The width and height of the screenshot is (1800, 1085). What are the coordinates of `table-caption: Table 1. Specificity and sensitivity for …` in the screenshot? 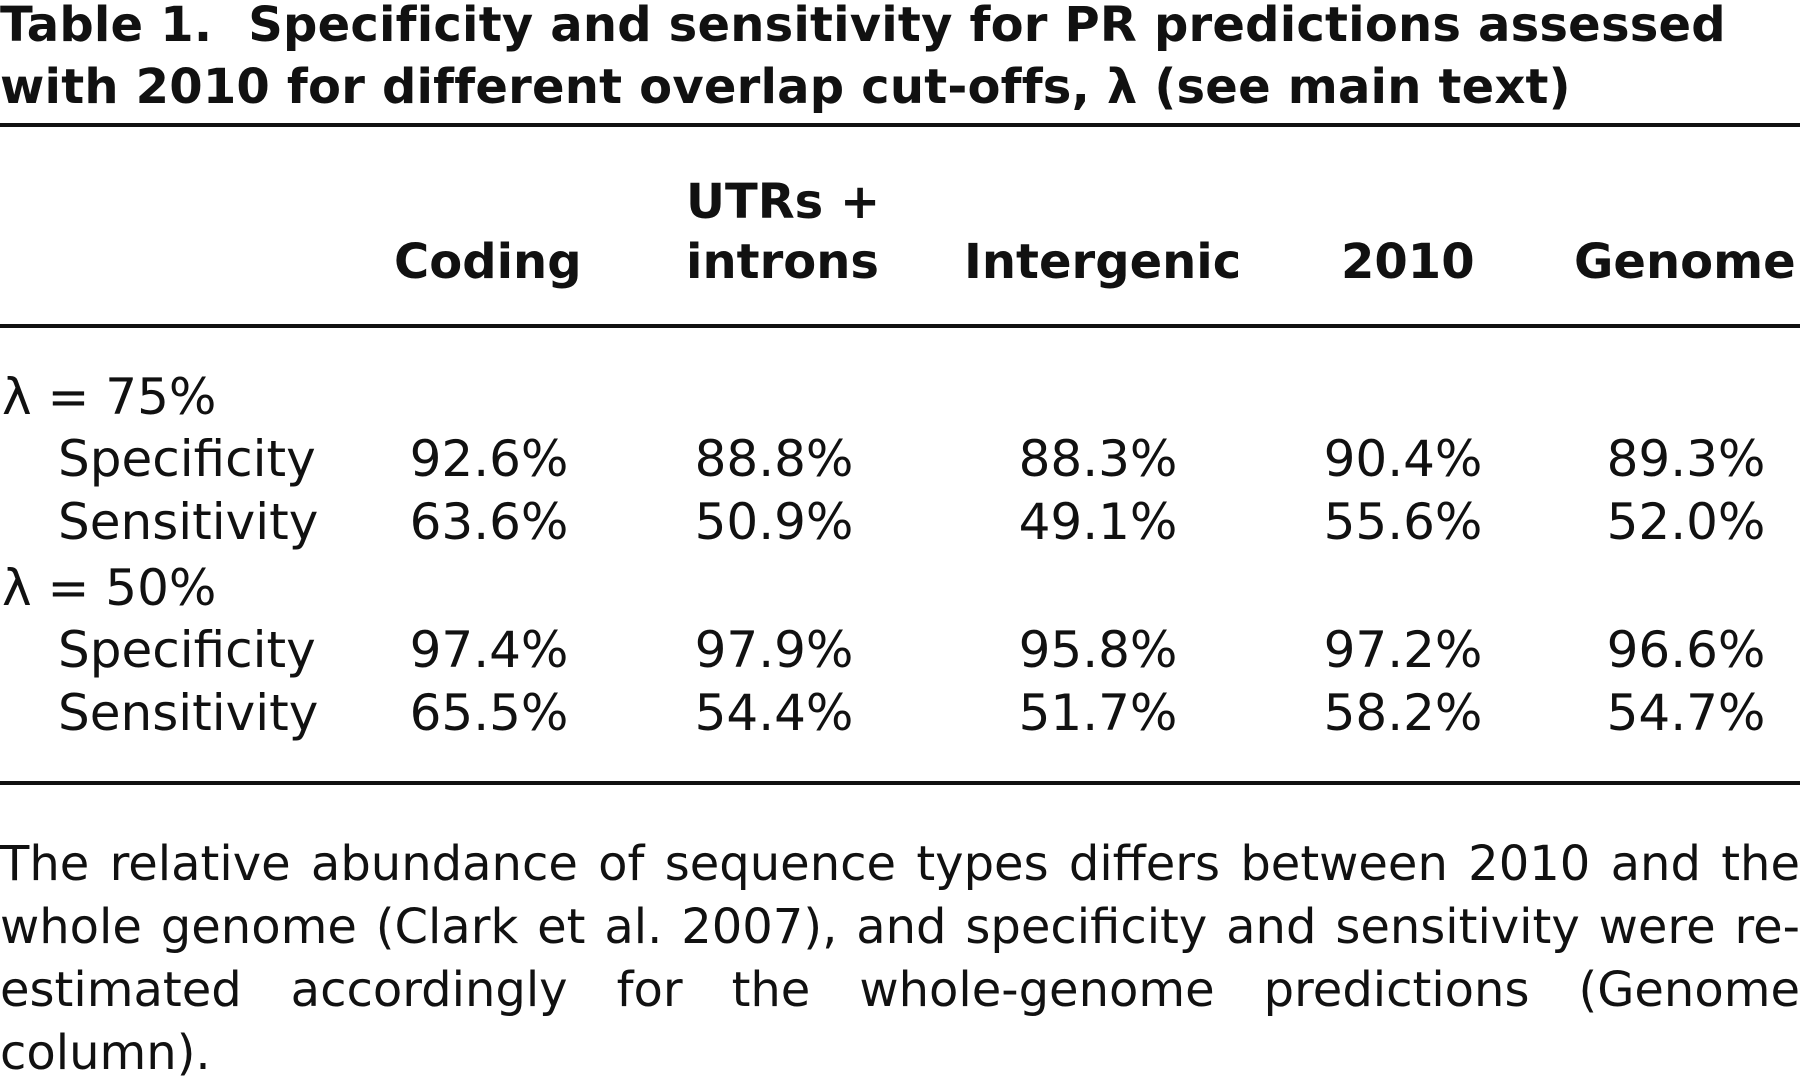 It's located at (900, 59).